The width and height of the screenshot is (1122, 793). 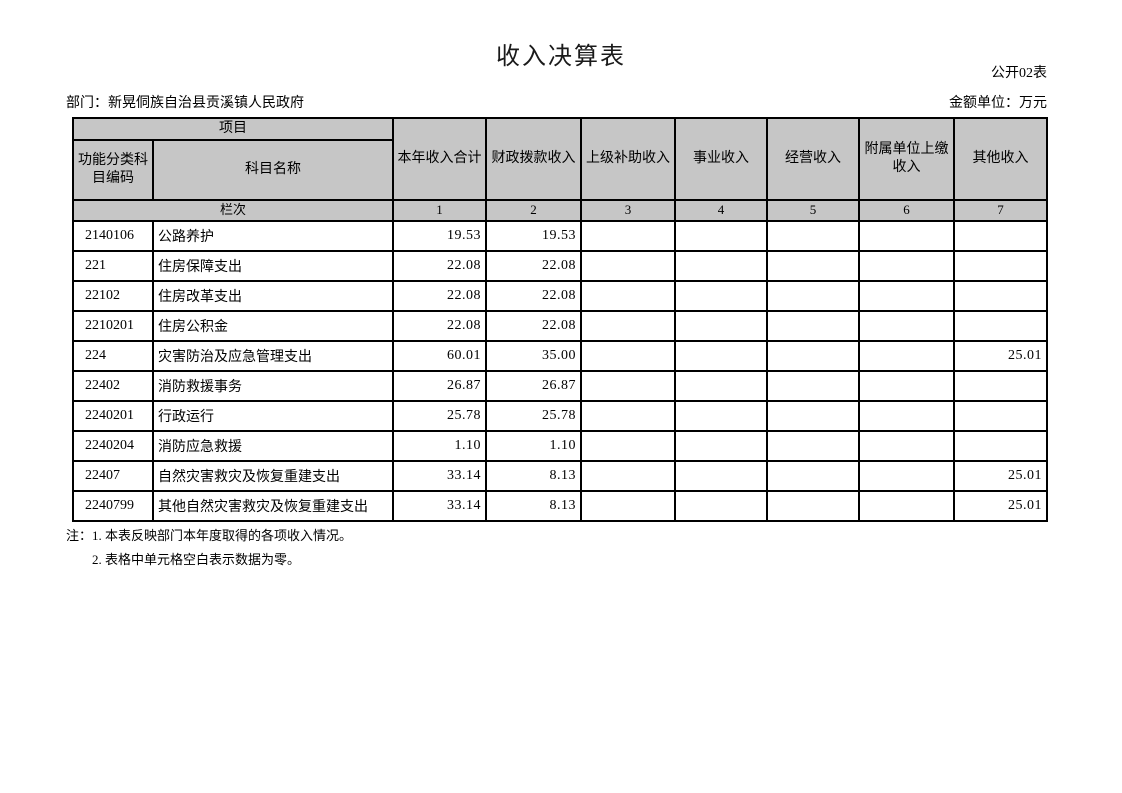 What do you see at coordinates (113, 505) in the screenshot?
I see `row-code-cell: 2240799` at bounding box center [113, 505].